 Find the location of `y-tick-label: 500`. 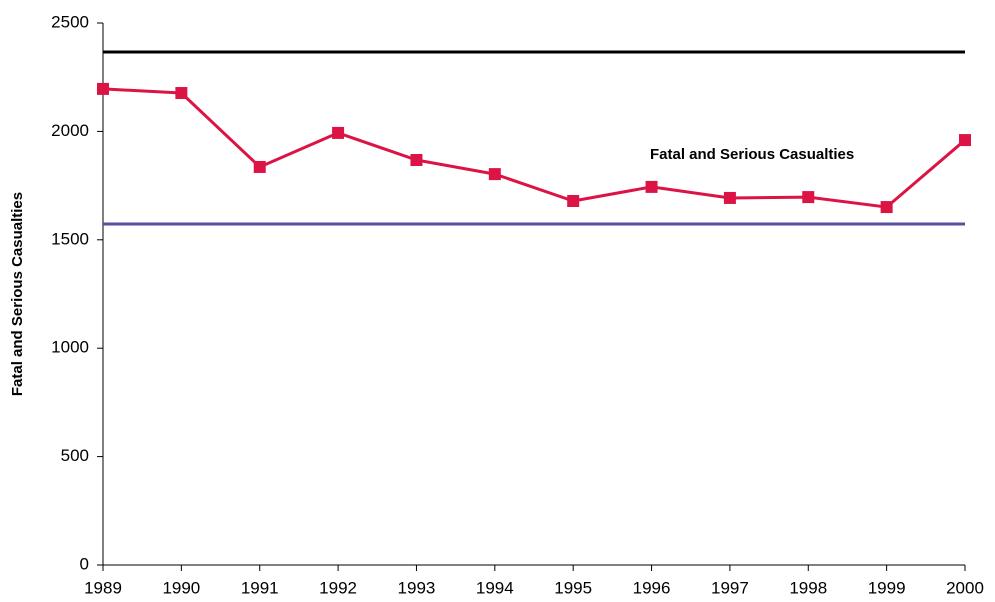

y-tick-label: 500 is located at coordinates (75, 455).